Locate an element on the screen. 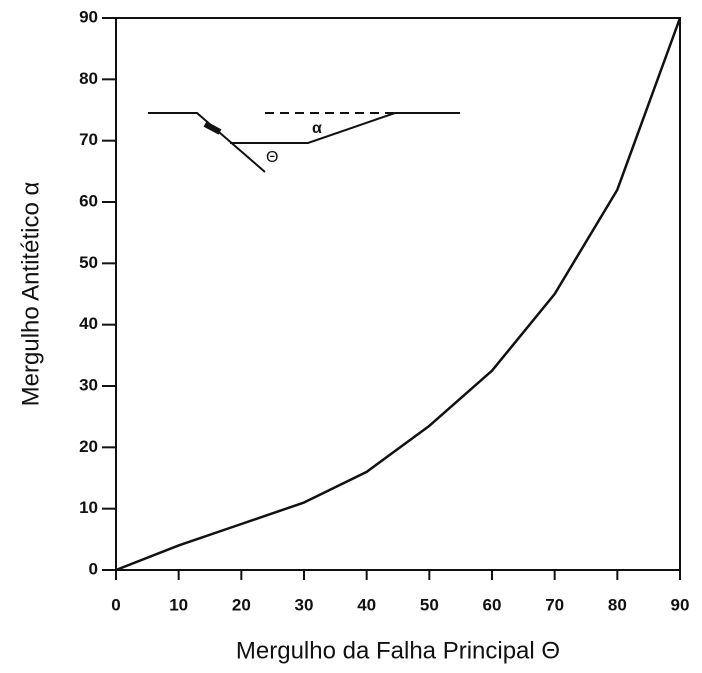  x-tick-label: 60 is located at coordinates (492, 604).